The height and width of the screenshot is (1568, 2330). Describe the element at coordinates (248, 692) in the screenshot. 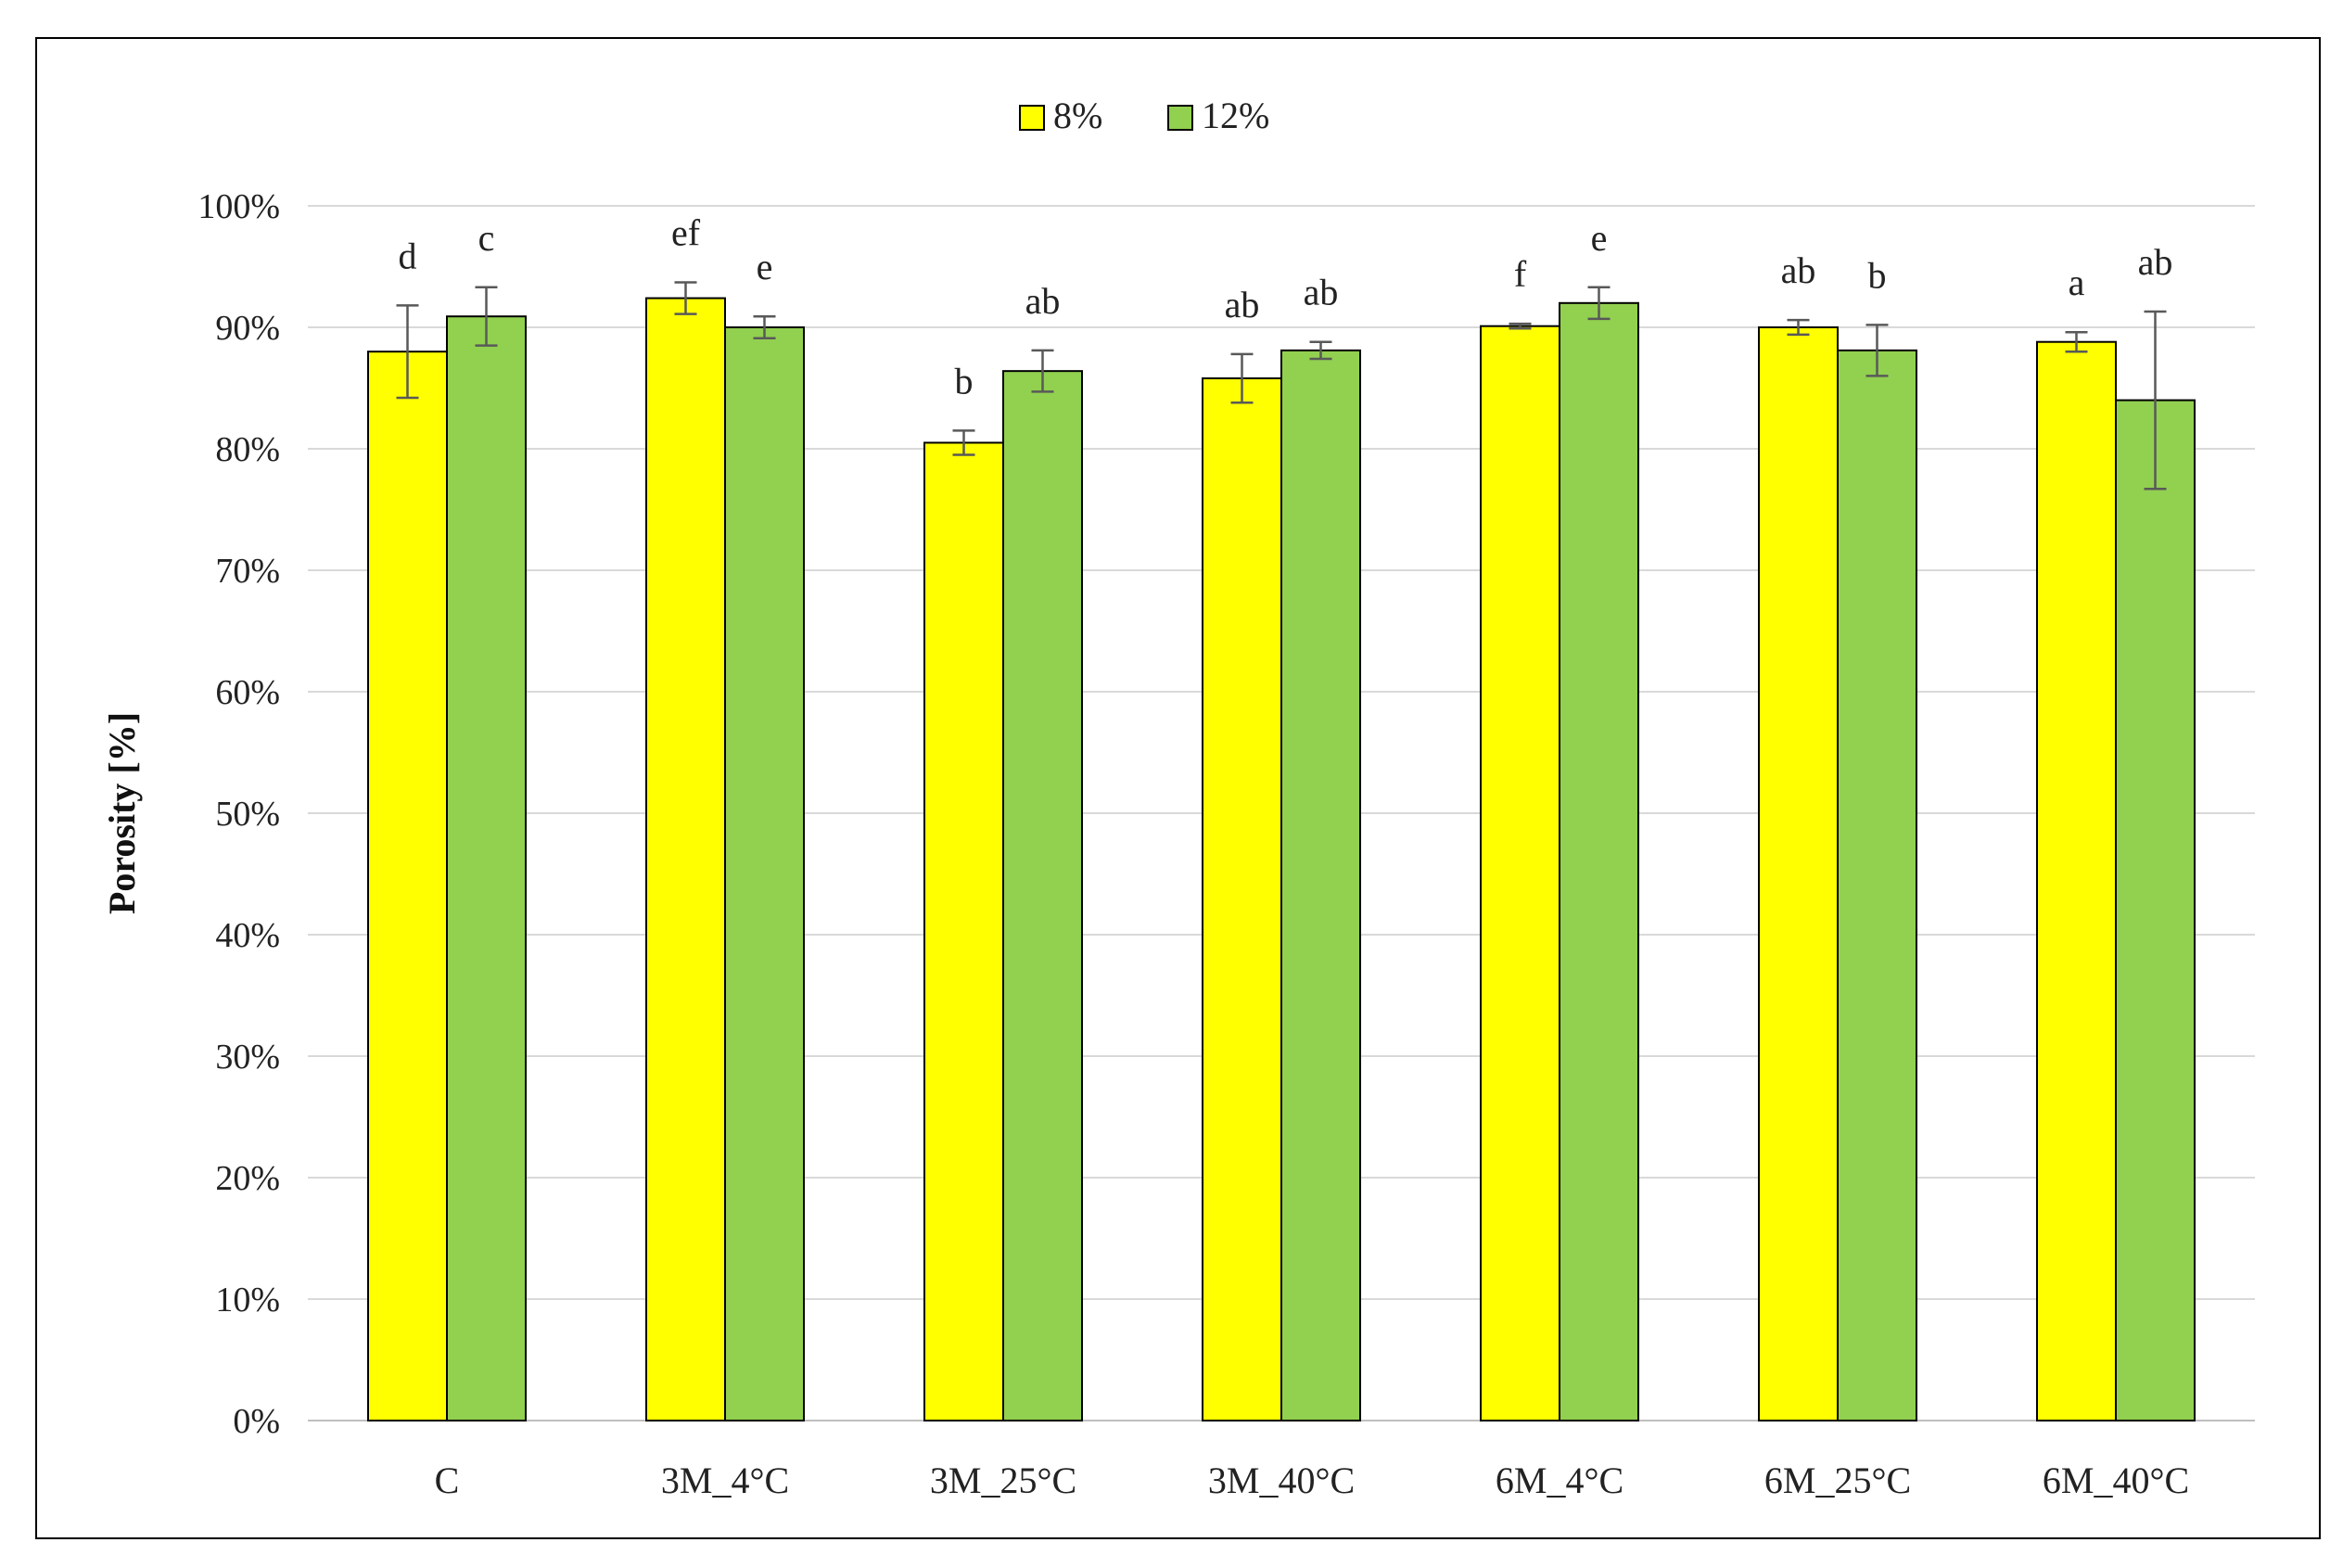

I see `y-tick-label: 60%` at that location.